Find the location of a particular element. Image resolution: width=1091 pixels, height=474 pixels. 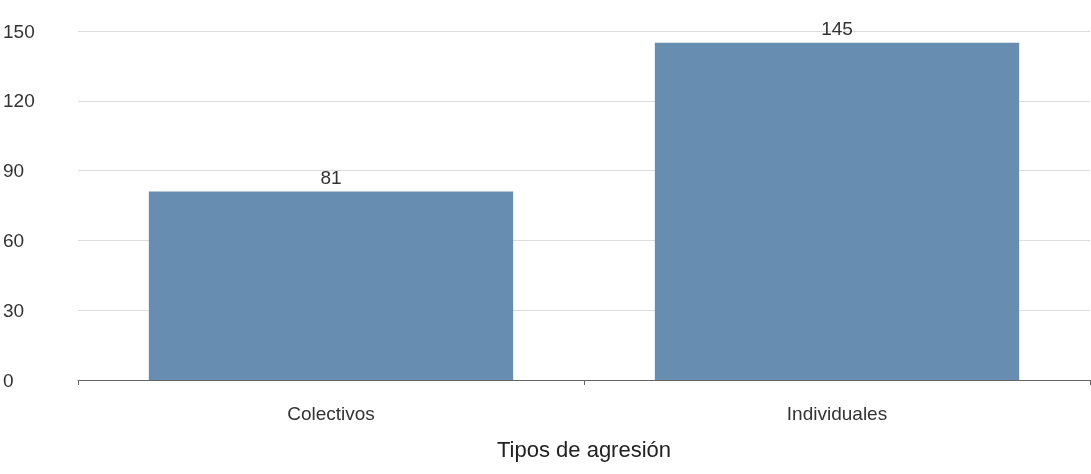

data-label: 145 is located at coordinates (837, 28).